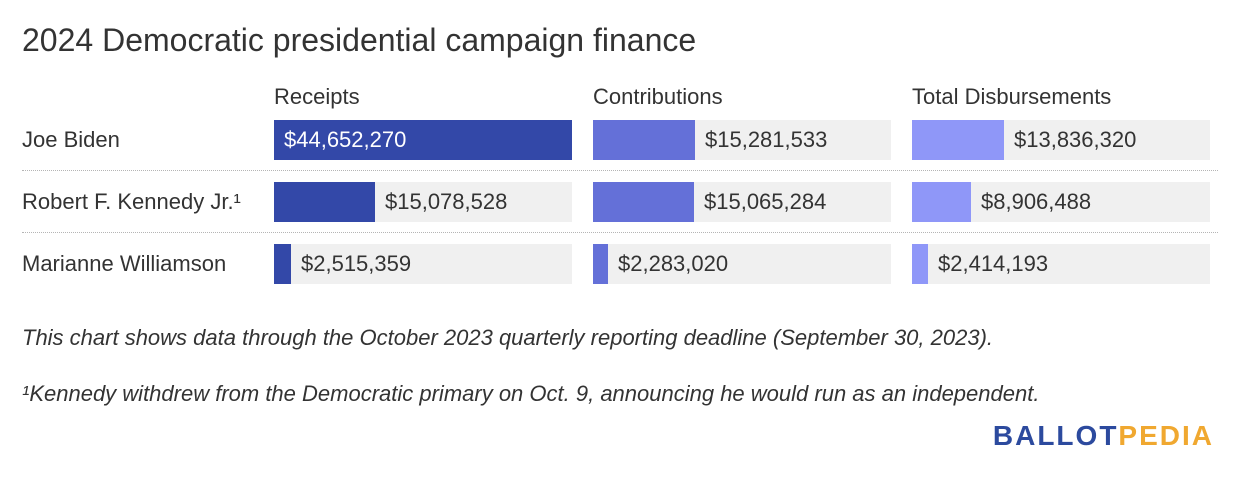 Image resolution: width=1240 pixels, height=480 pixels. What do you see at coordinates (742, 264) in the screenshot?
I see `contributions-cell: $2,283,020` at bounding box center [742, 264].